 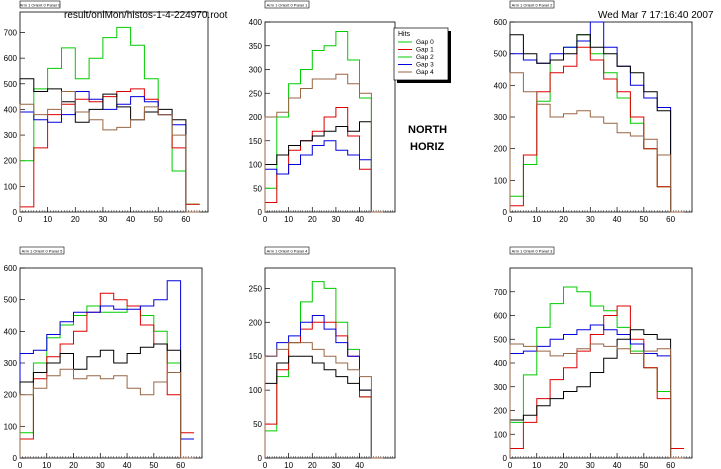 I want to click on legend-title: Hits, so click(x=404, y=34).